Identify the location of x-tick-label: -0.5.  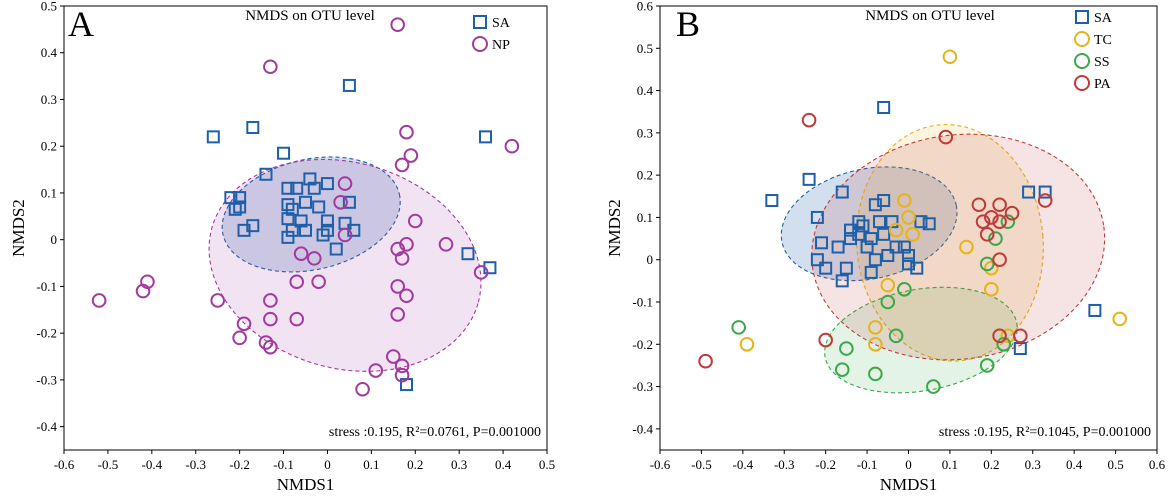
(701, 464).